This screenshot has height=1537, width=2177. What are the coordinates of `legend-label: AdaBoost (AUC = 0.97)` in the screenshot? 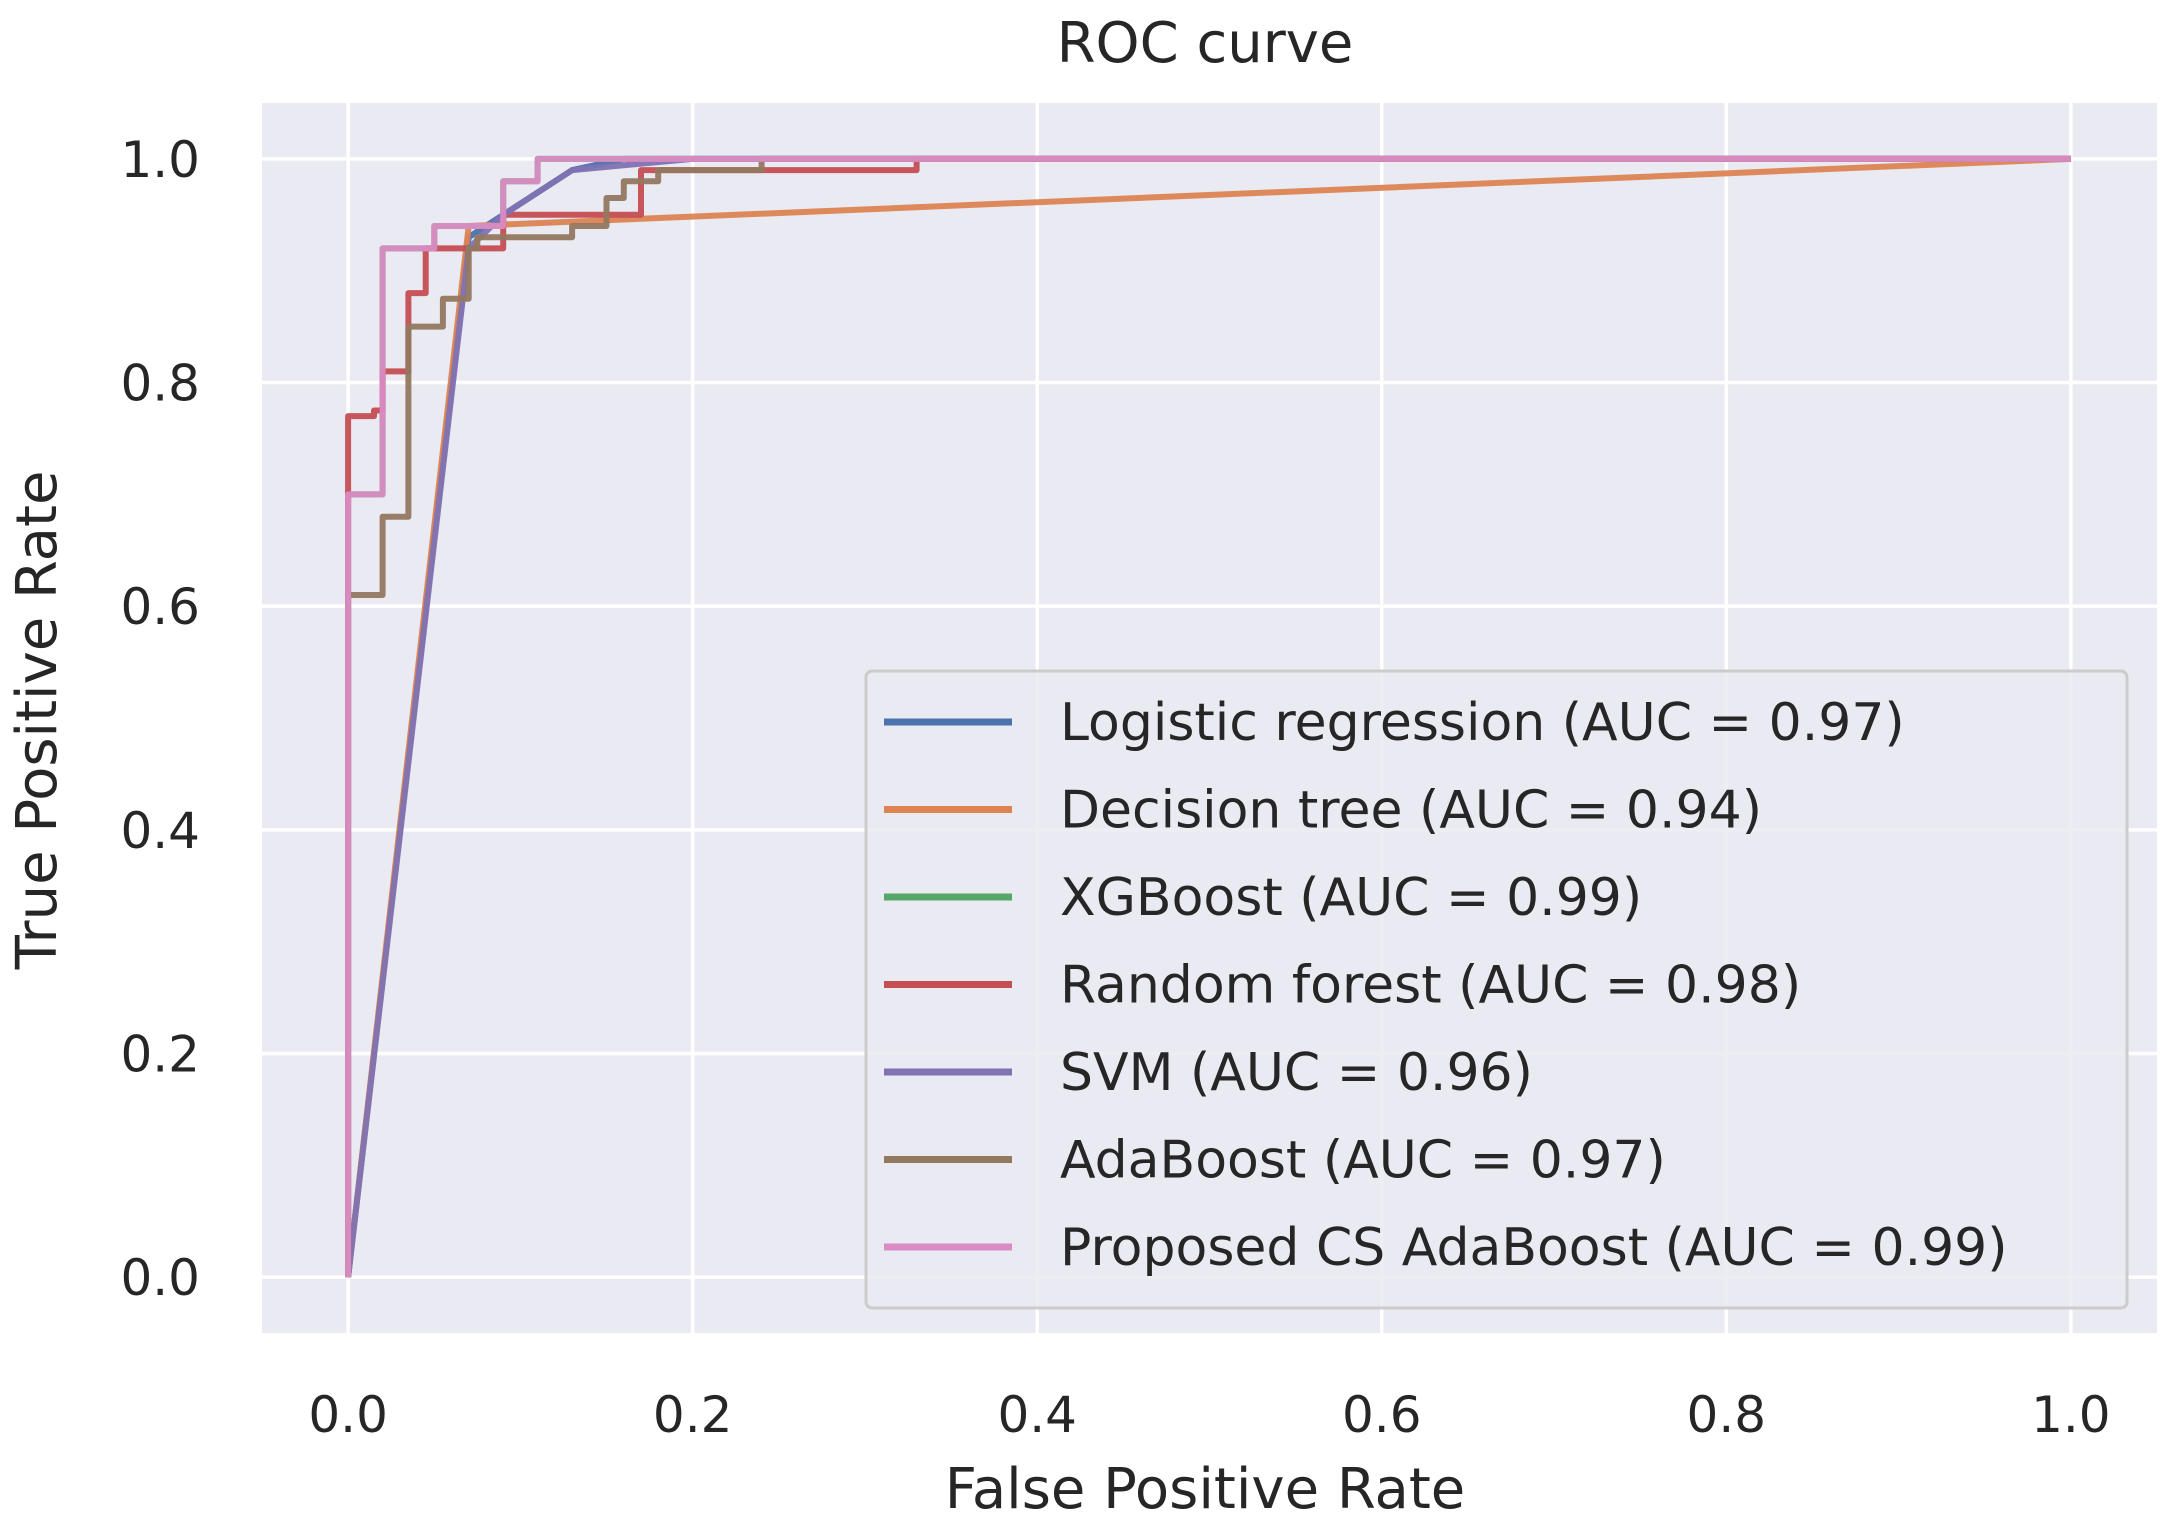 It's located at (1363, 1161).